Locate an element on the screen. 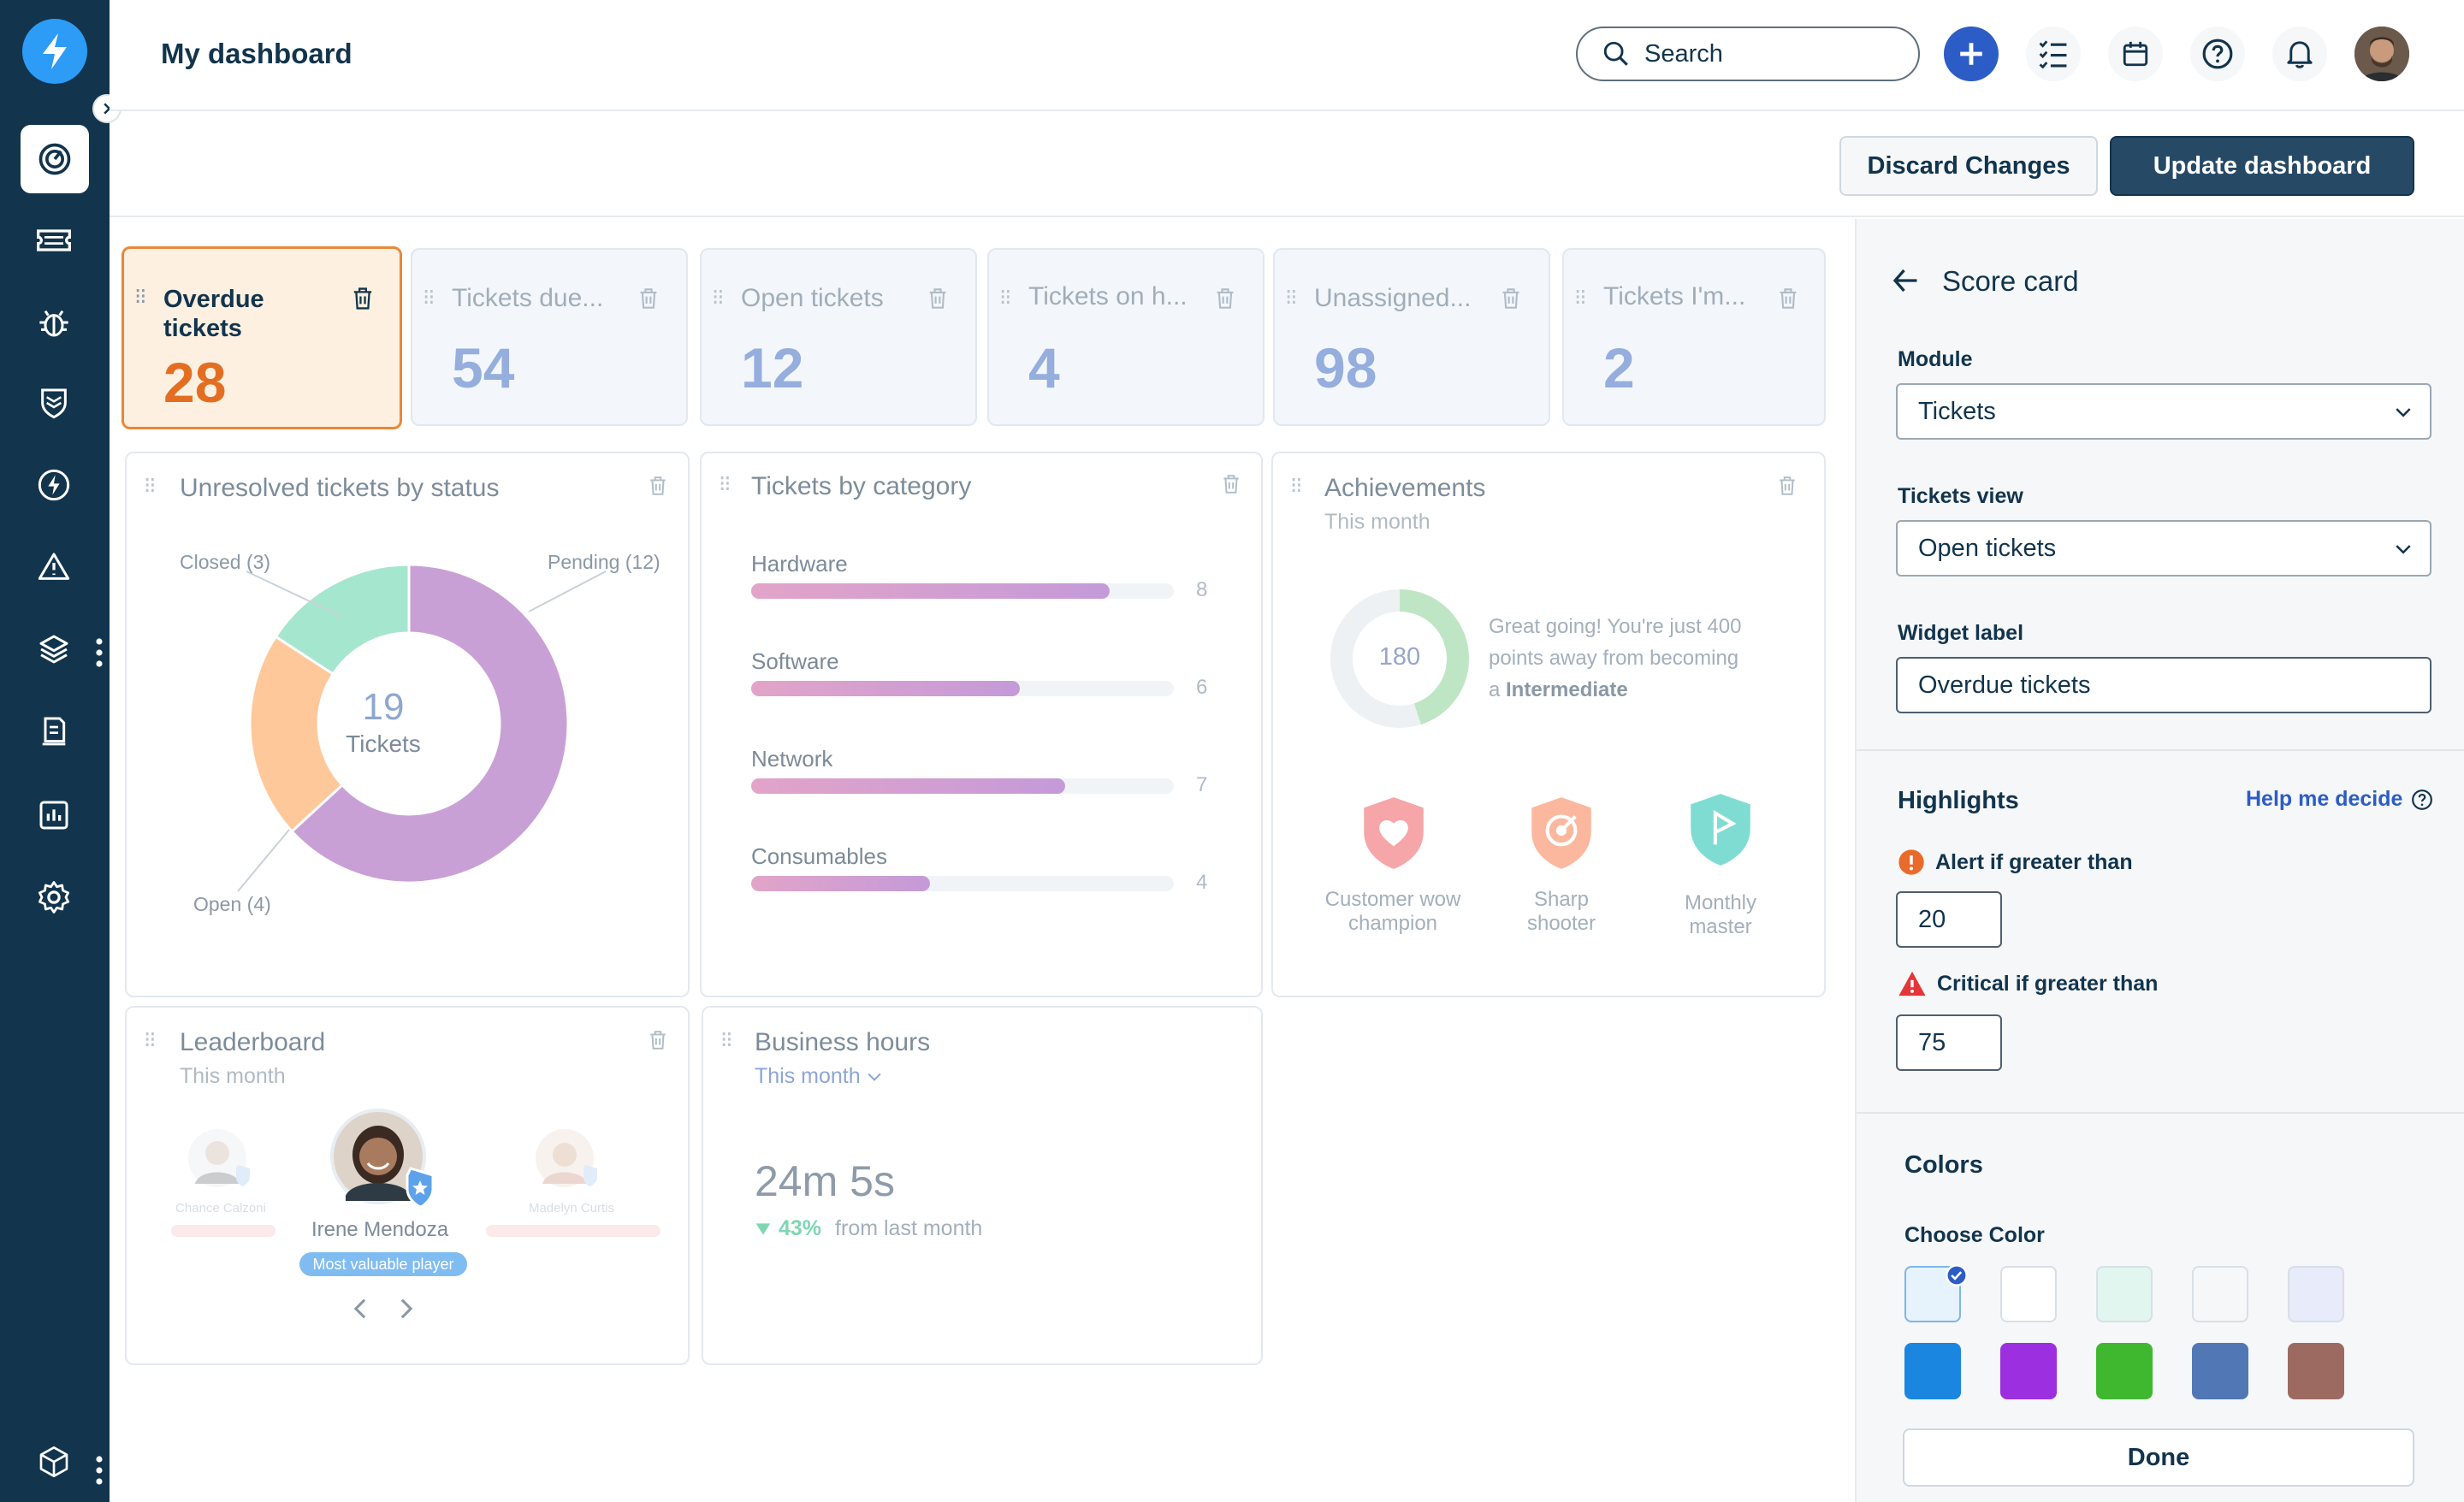  sidebar-item-releases is located at coordinates (54, 485).